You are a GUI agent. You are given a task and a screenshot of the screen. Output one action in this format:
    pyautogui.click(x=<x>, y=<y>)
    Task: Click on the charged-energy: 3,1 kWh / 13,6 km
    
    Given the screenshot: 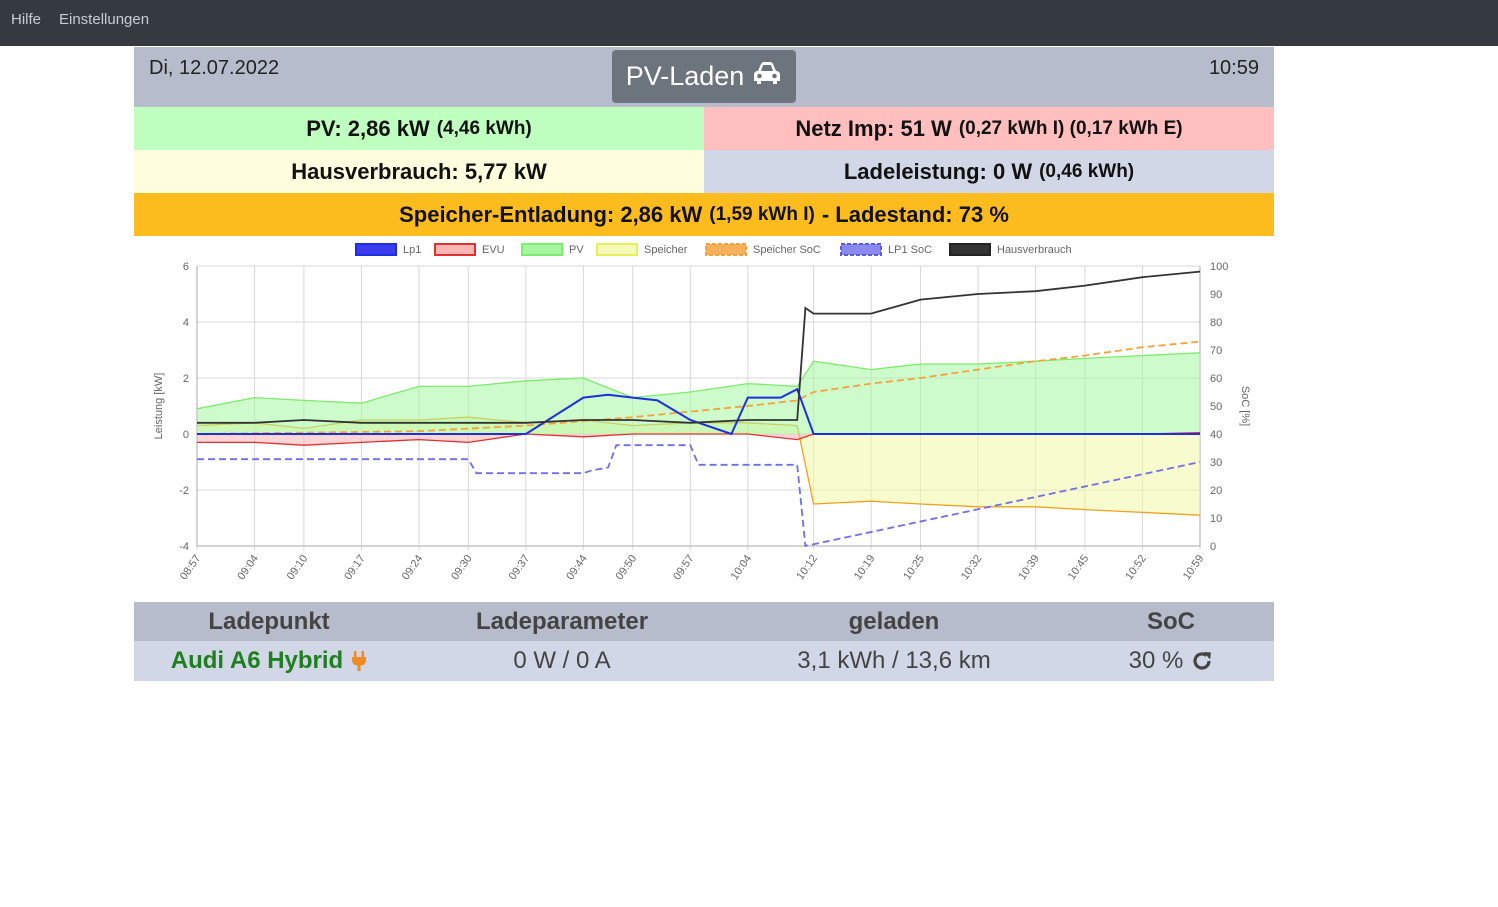 What is the action you would take?
    pyautogui.click(x=894, y=660)
    